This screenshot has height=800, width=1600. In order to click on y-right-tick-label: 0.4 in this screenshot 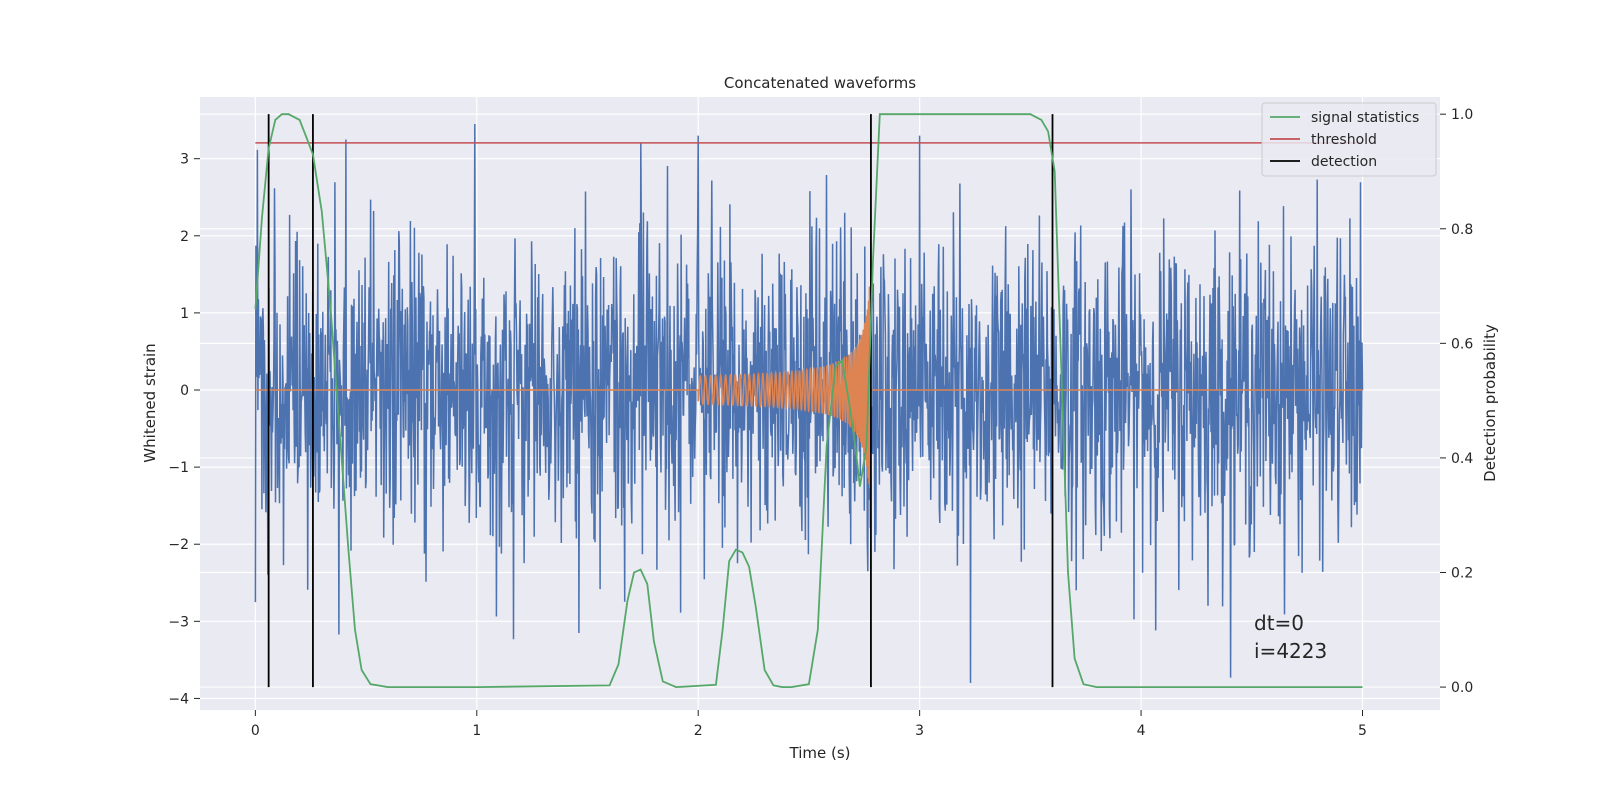, I will do `click(1462, 459)`.